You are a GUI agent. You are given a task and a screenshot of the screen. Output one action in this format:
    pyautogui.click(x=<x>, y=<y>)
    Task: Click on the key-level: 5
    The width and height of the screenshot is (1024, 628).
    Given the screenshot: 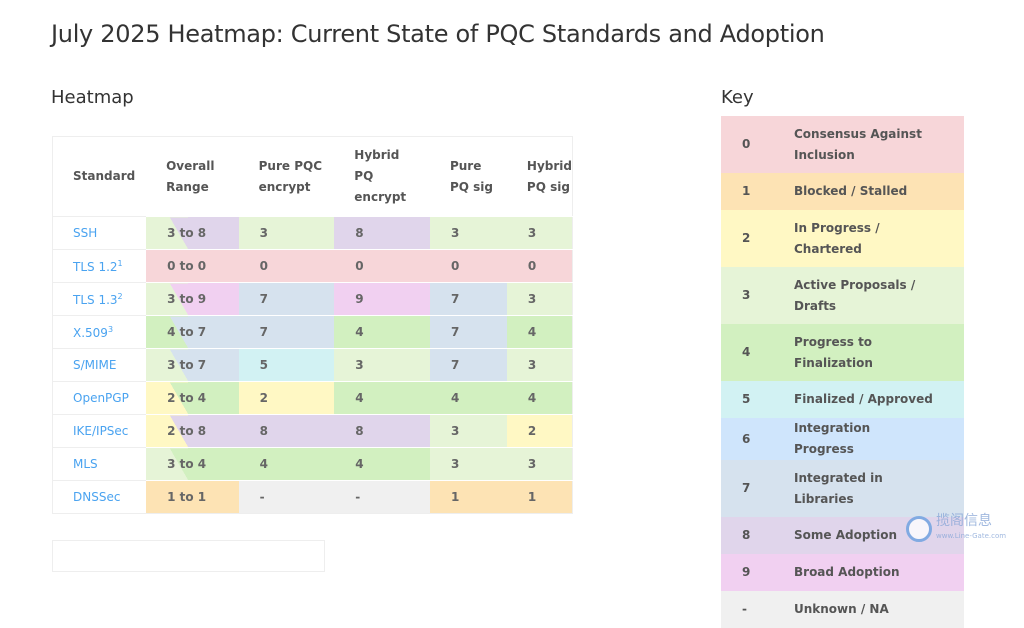 What is the action you would take?
    pyautogui.click(x=746, y=399)
    